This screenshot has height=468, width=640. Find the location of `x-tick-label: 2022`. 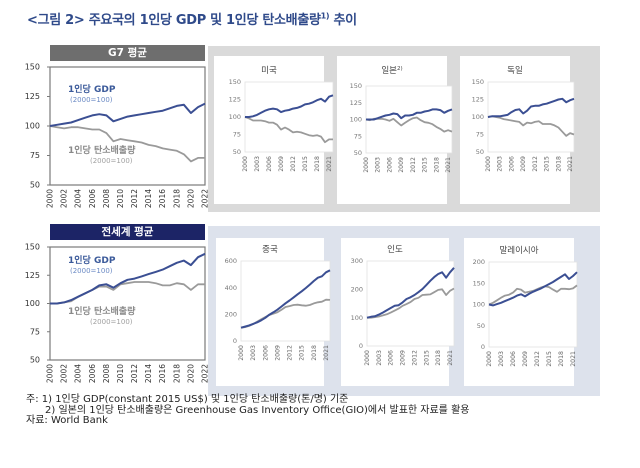

x-tick-label: 2022 is located at coordinates (205, 198).